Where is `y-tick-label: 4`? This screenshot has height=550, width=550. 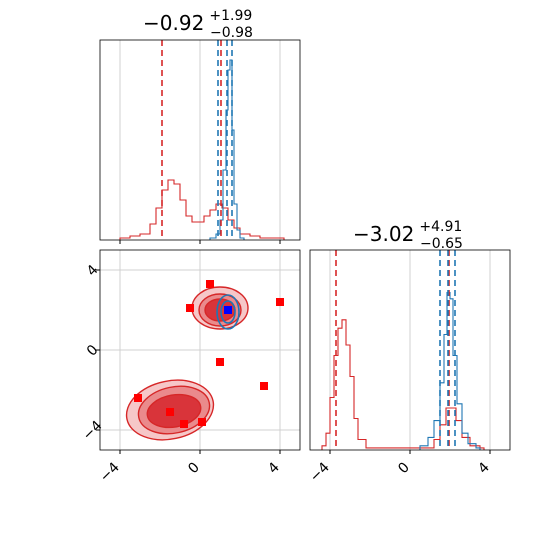 y-tick-label: 4 is located at coordinates (93, 271).